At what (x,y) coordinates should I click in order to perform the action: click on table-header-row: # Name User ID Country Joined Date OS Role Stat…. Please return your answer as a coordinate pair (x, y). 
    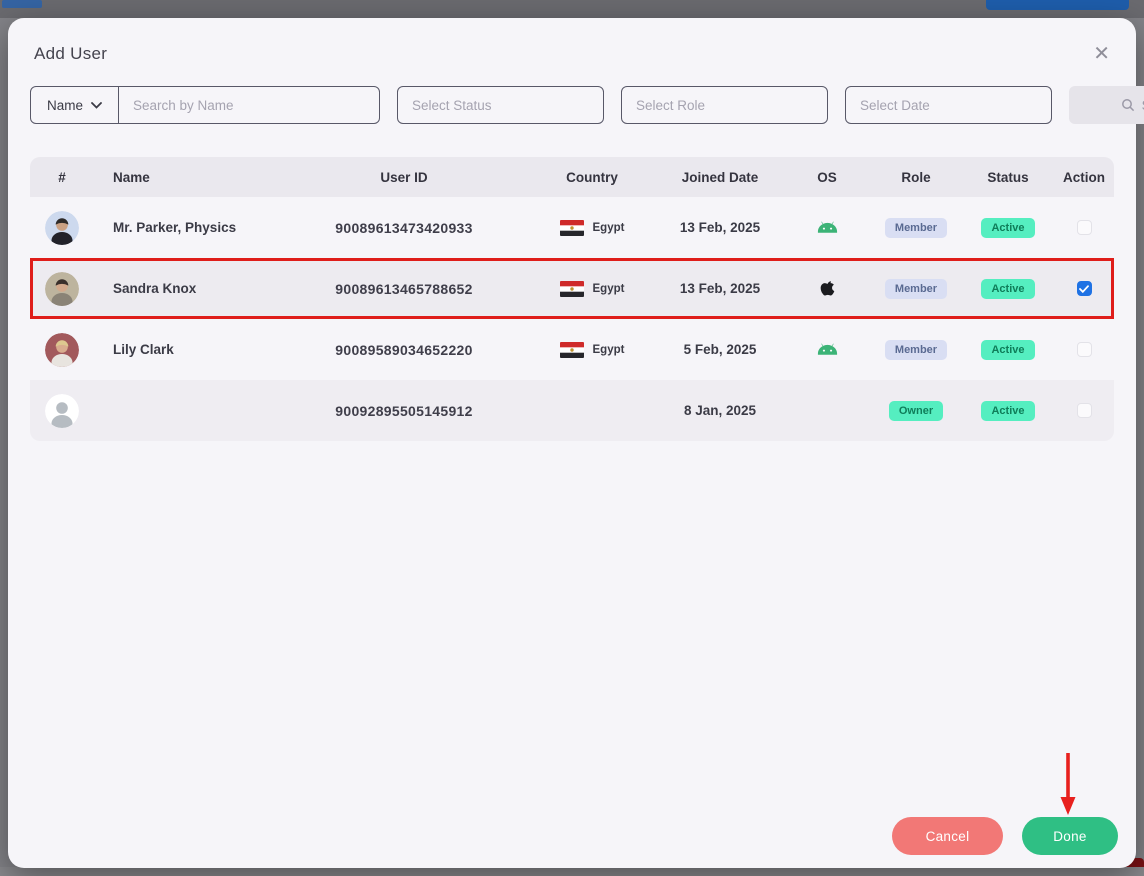
    Looking at the image, I should click on (572, 177).